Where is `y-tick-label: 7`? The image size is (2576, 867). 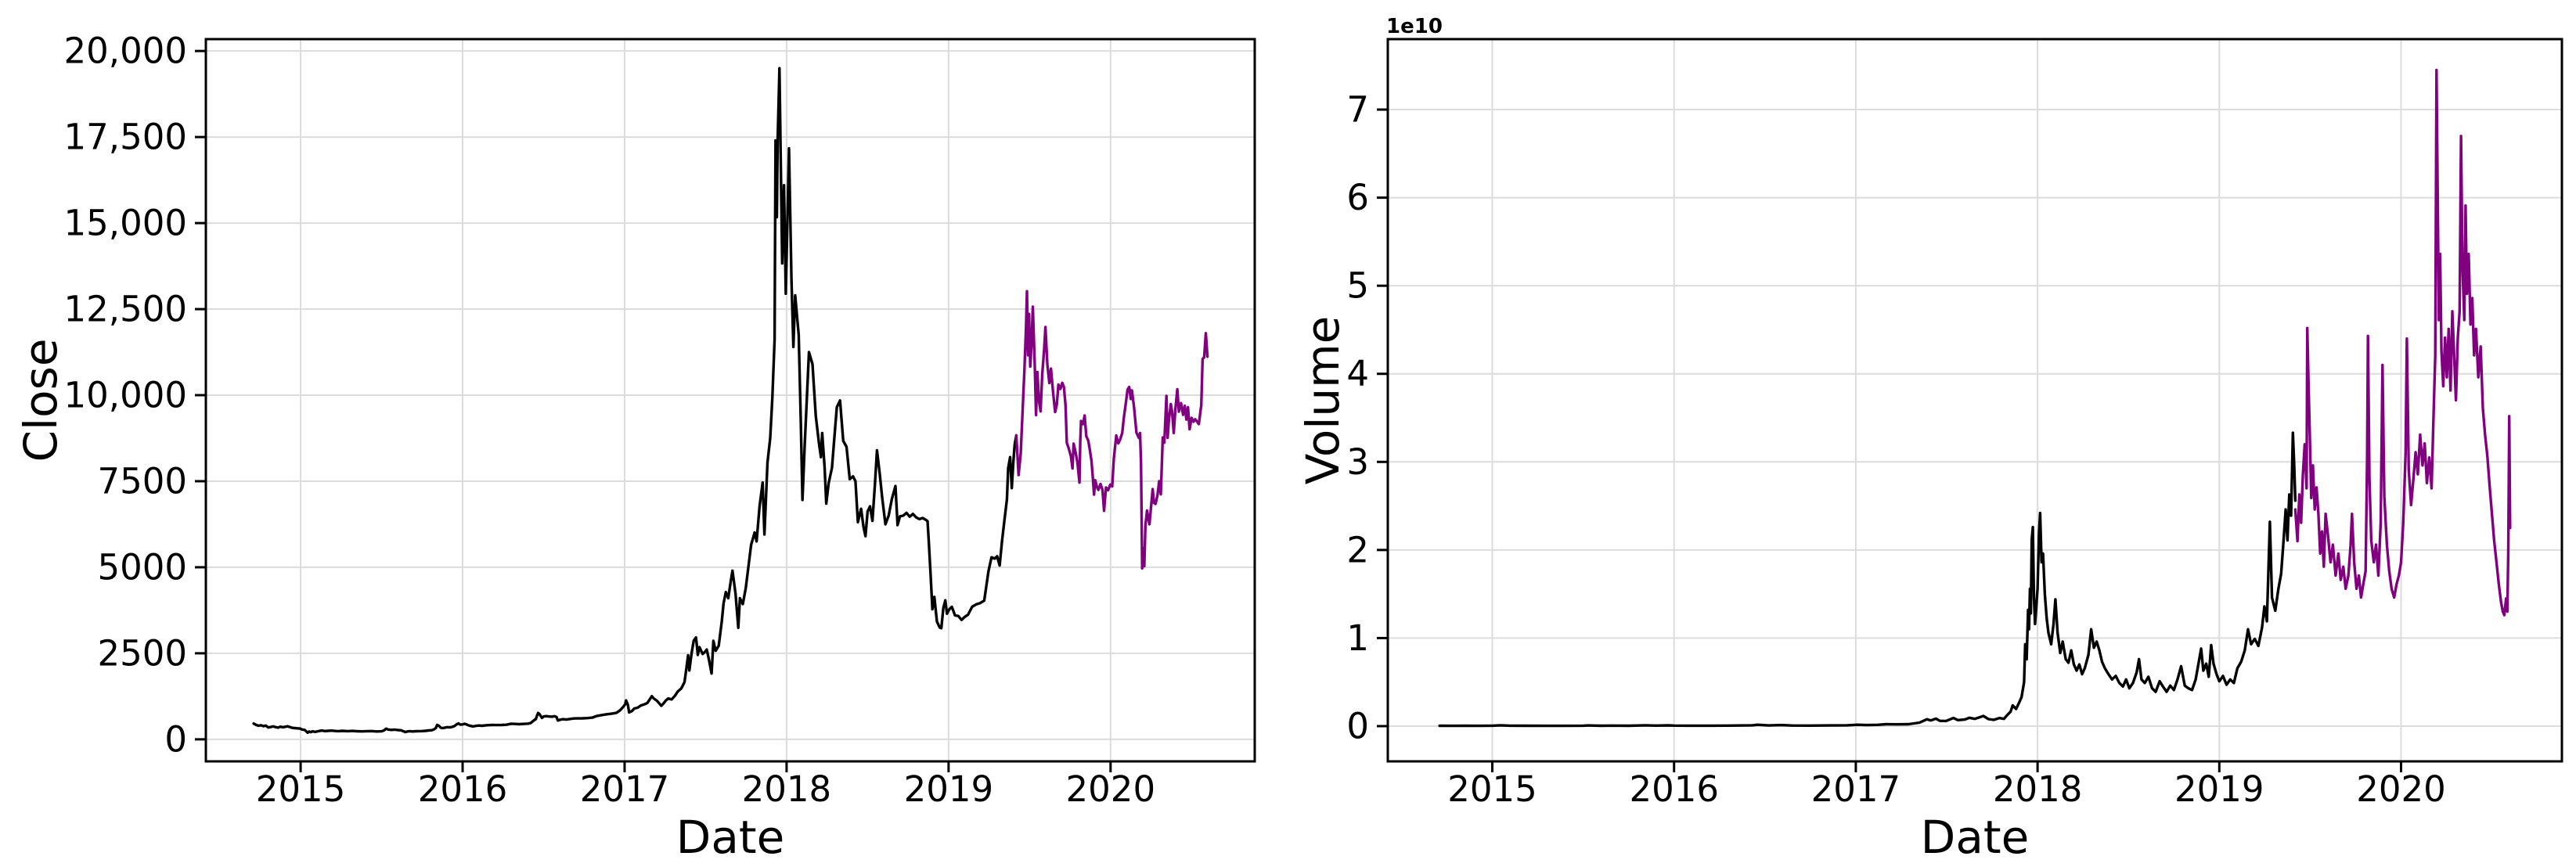
y-tick-label: 7 is located at coordinates (1357, 110).